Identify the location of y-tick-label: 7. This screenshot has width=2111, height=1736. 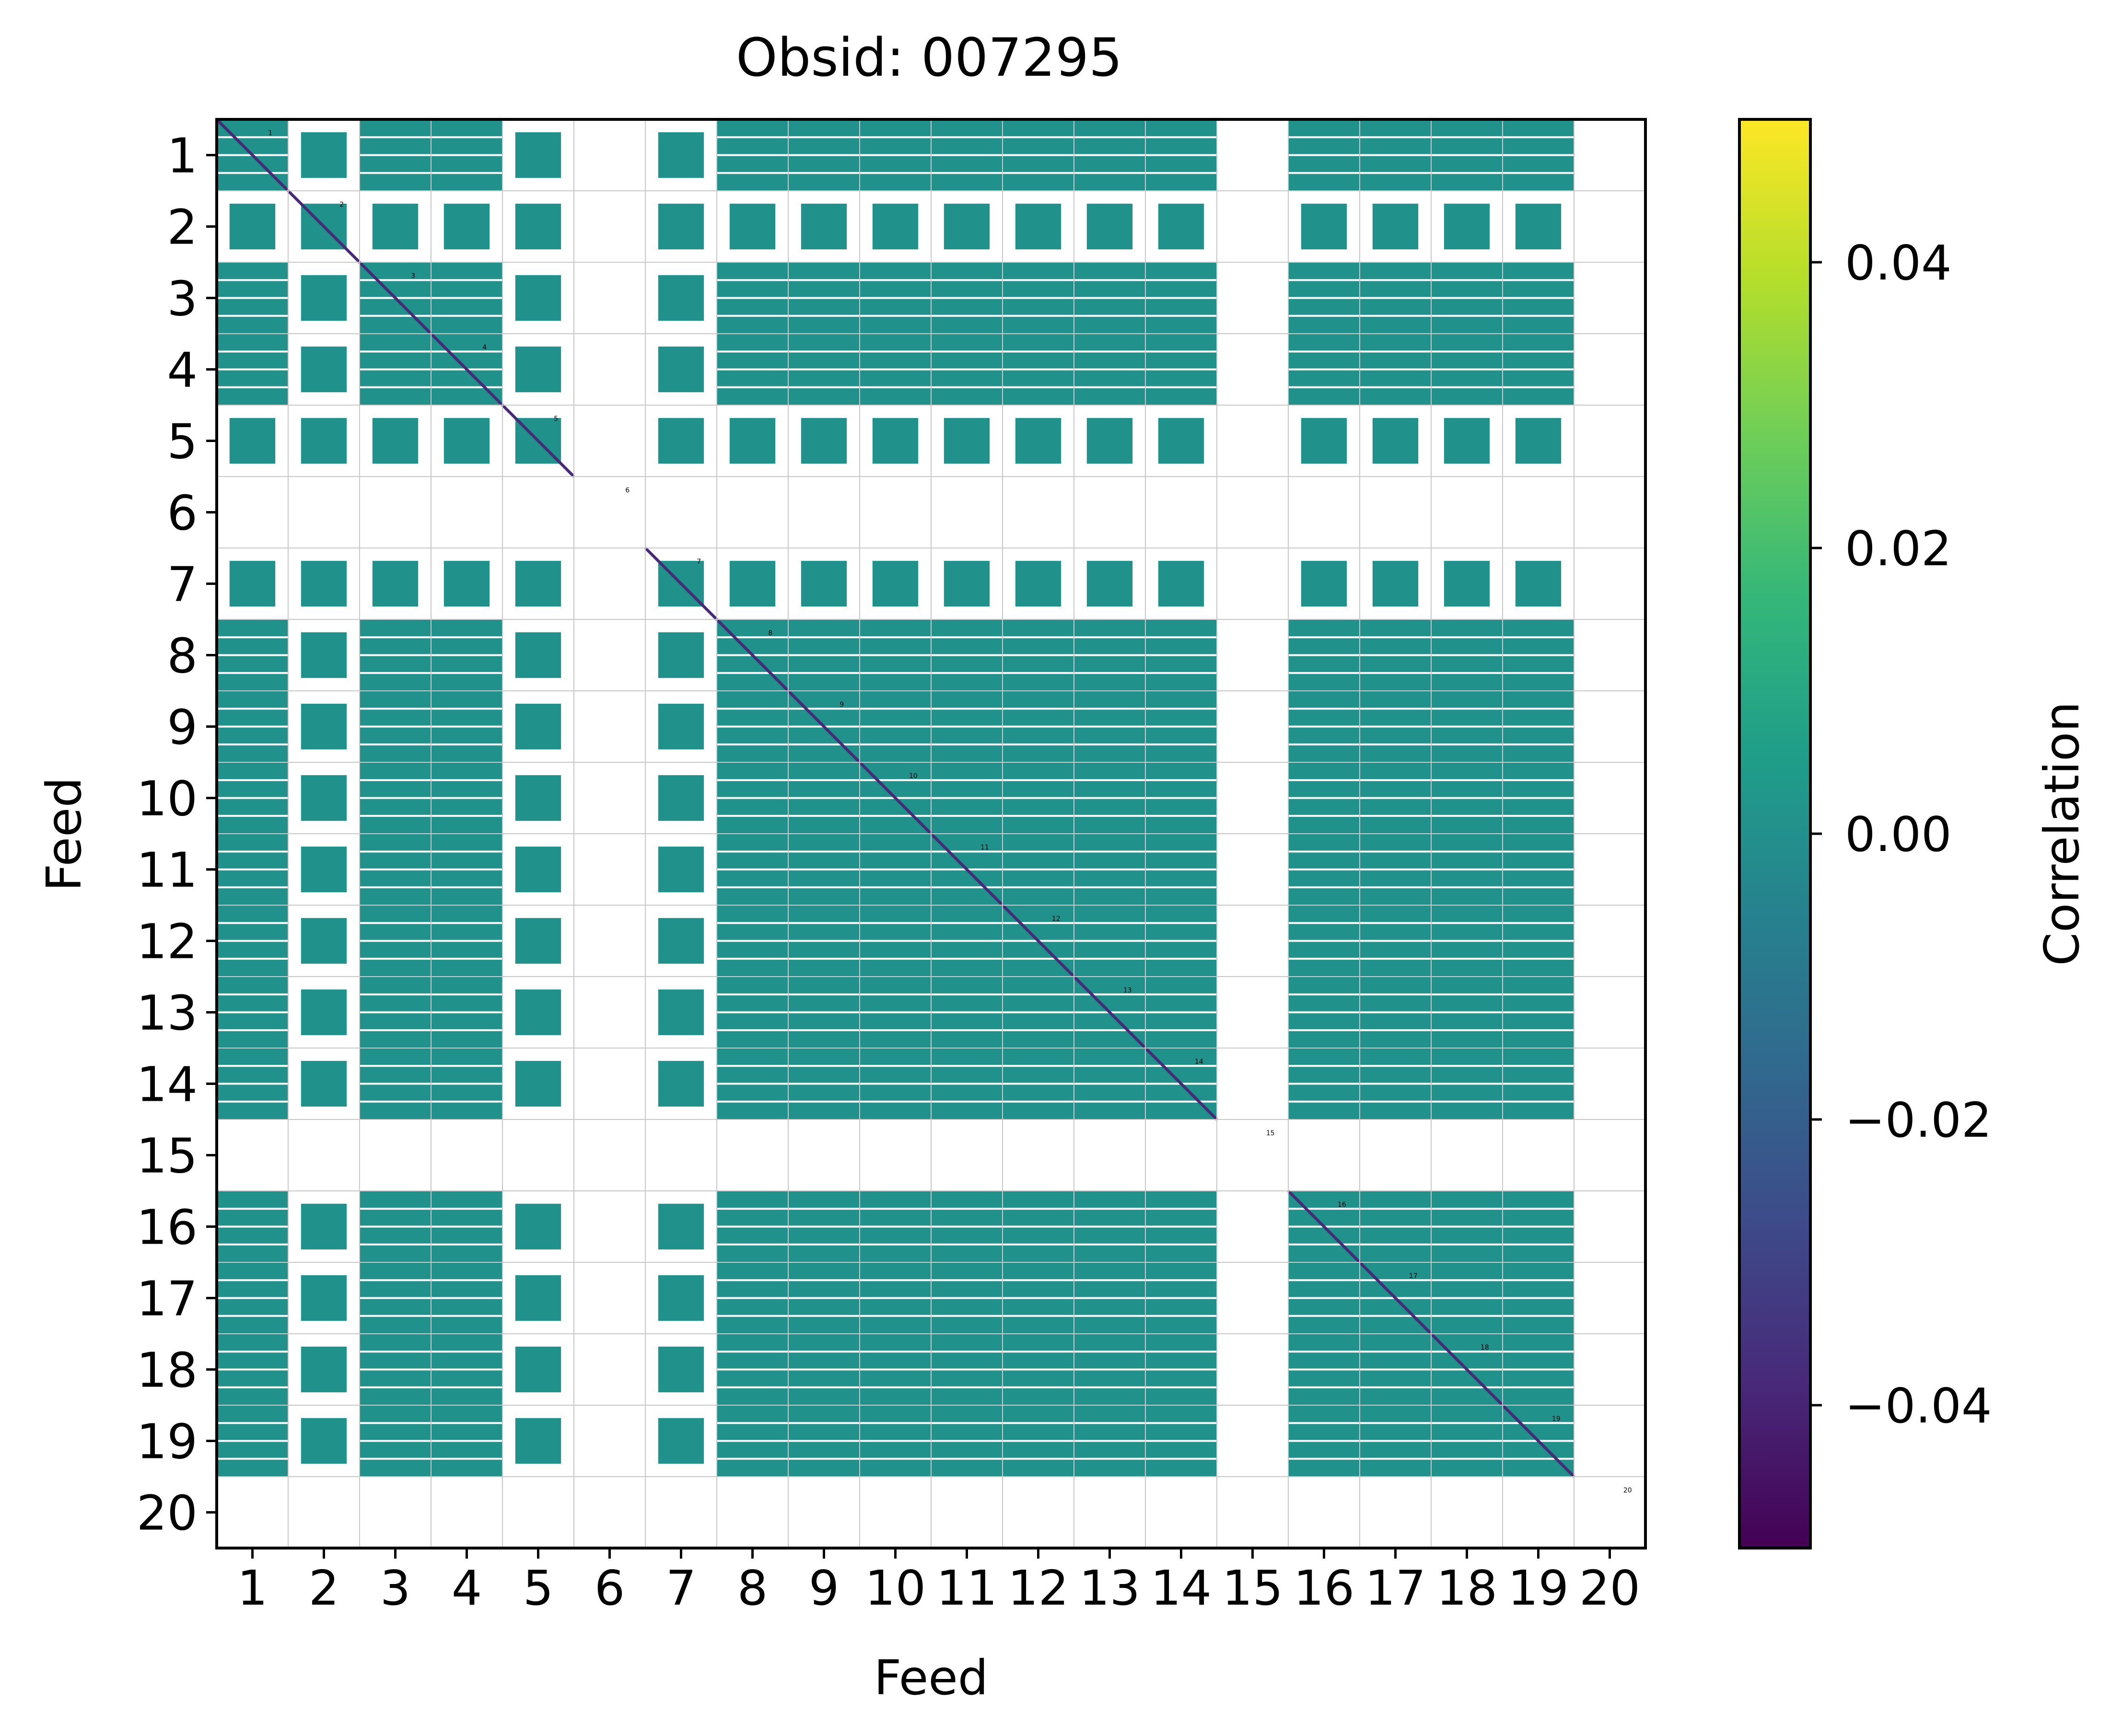
(182, 585).